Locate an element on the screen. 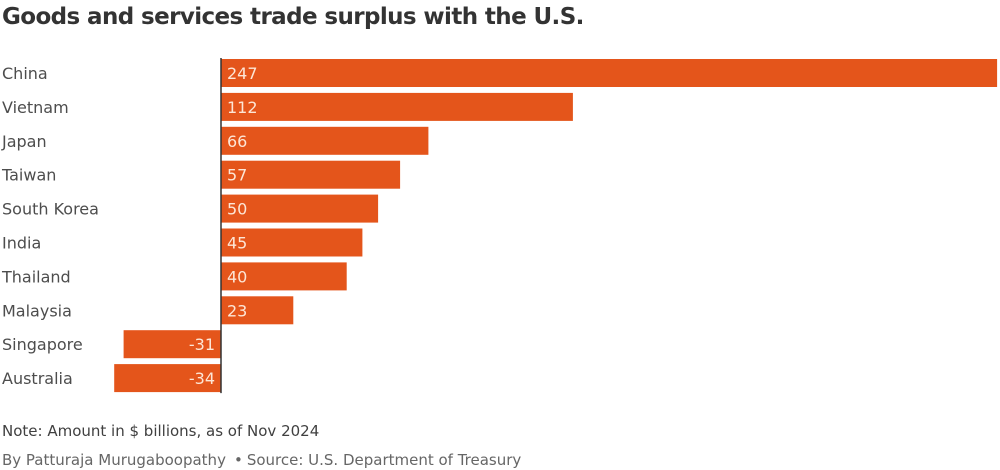  category-label-japan: Japan is located at coordinates (24, 141).